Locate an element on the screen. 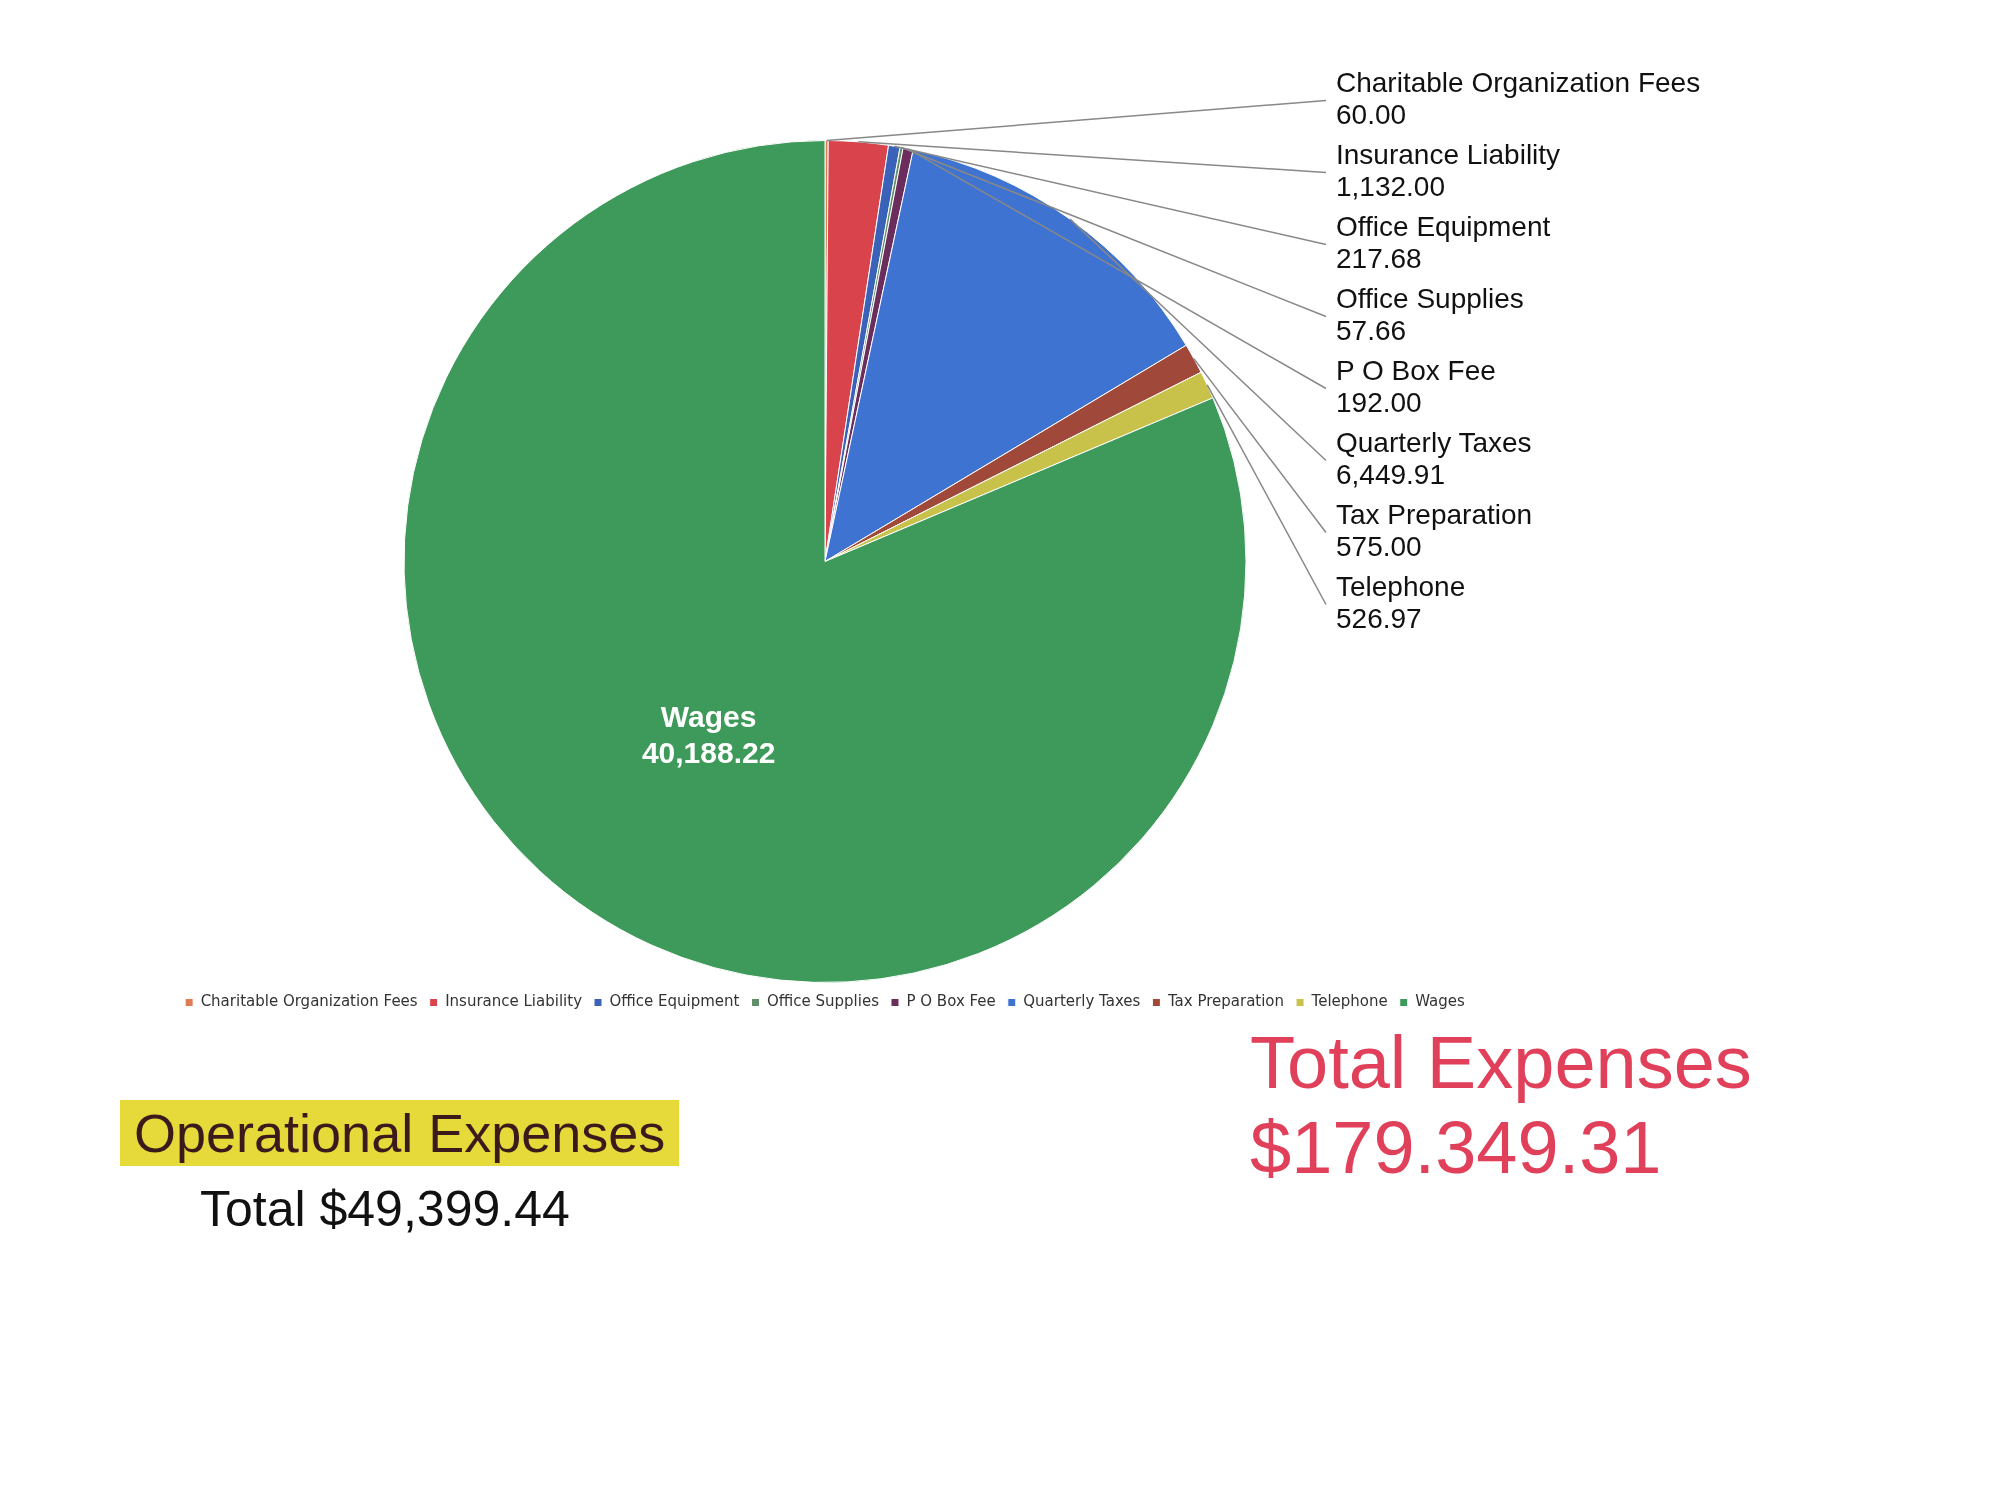 The image size is (2000, 1500). legend-label: Wages is located at coordinates (1440, 1001).